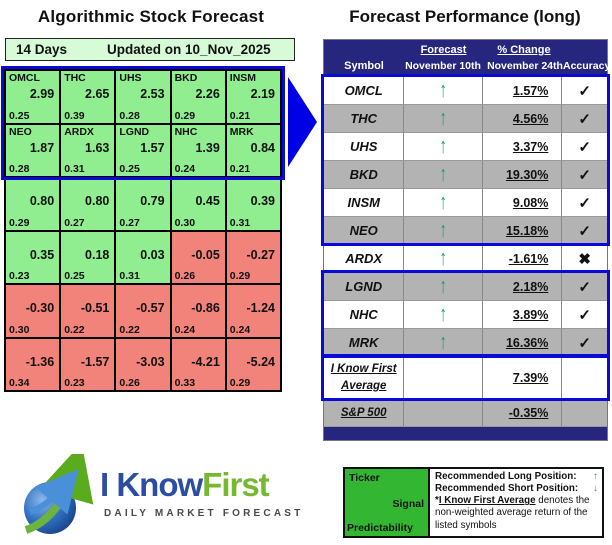  I want to click on signal-value: 0.45, so click(207, 201).